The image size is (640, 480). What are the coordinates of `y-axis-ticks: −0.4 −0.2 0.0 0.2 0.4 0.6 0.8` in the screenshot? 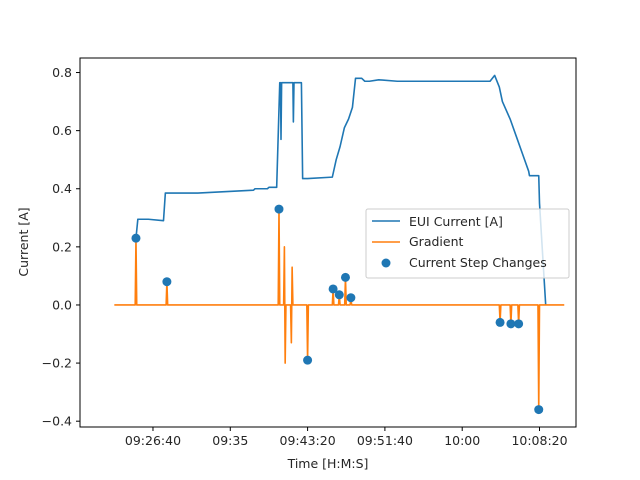 It's located at (61, 247).